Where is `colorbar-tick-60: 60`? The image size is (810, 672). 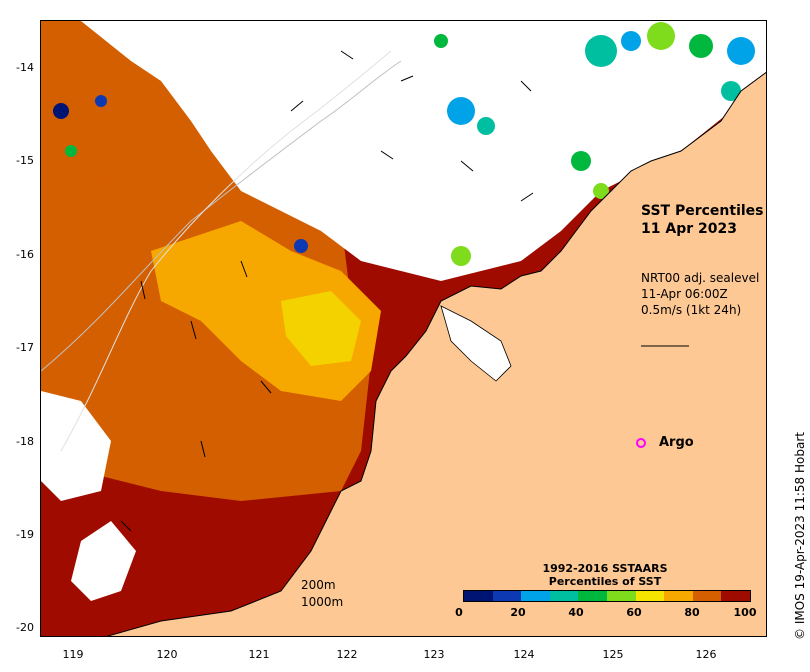 colorbar-tick-60: 60 is located at coordinates (634, 612).